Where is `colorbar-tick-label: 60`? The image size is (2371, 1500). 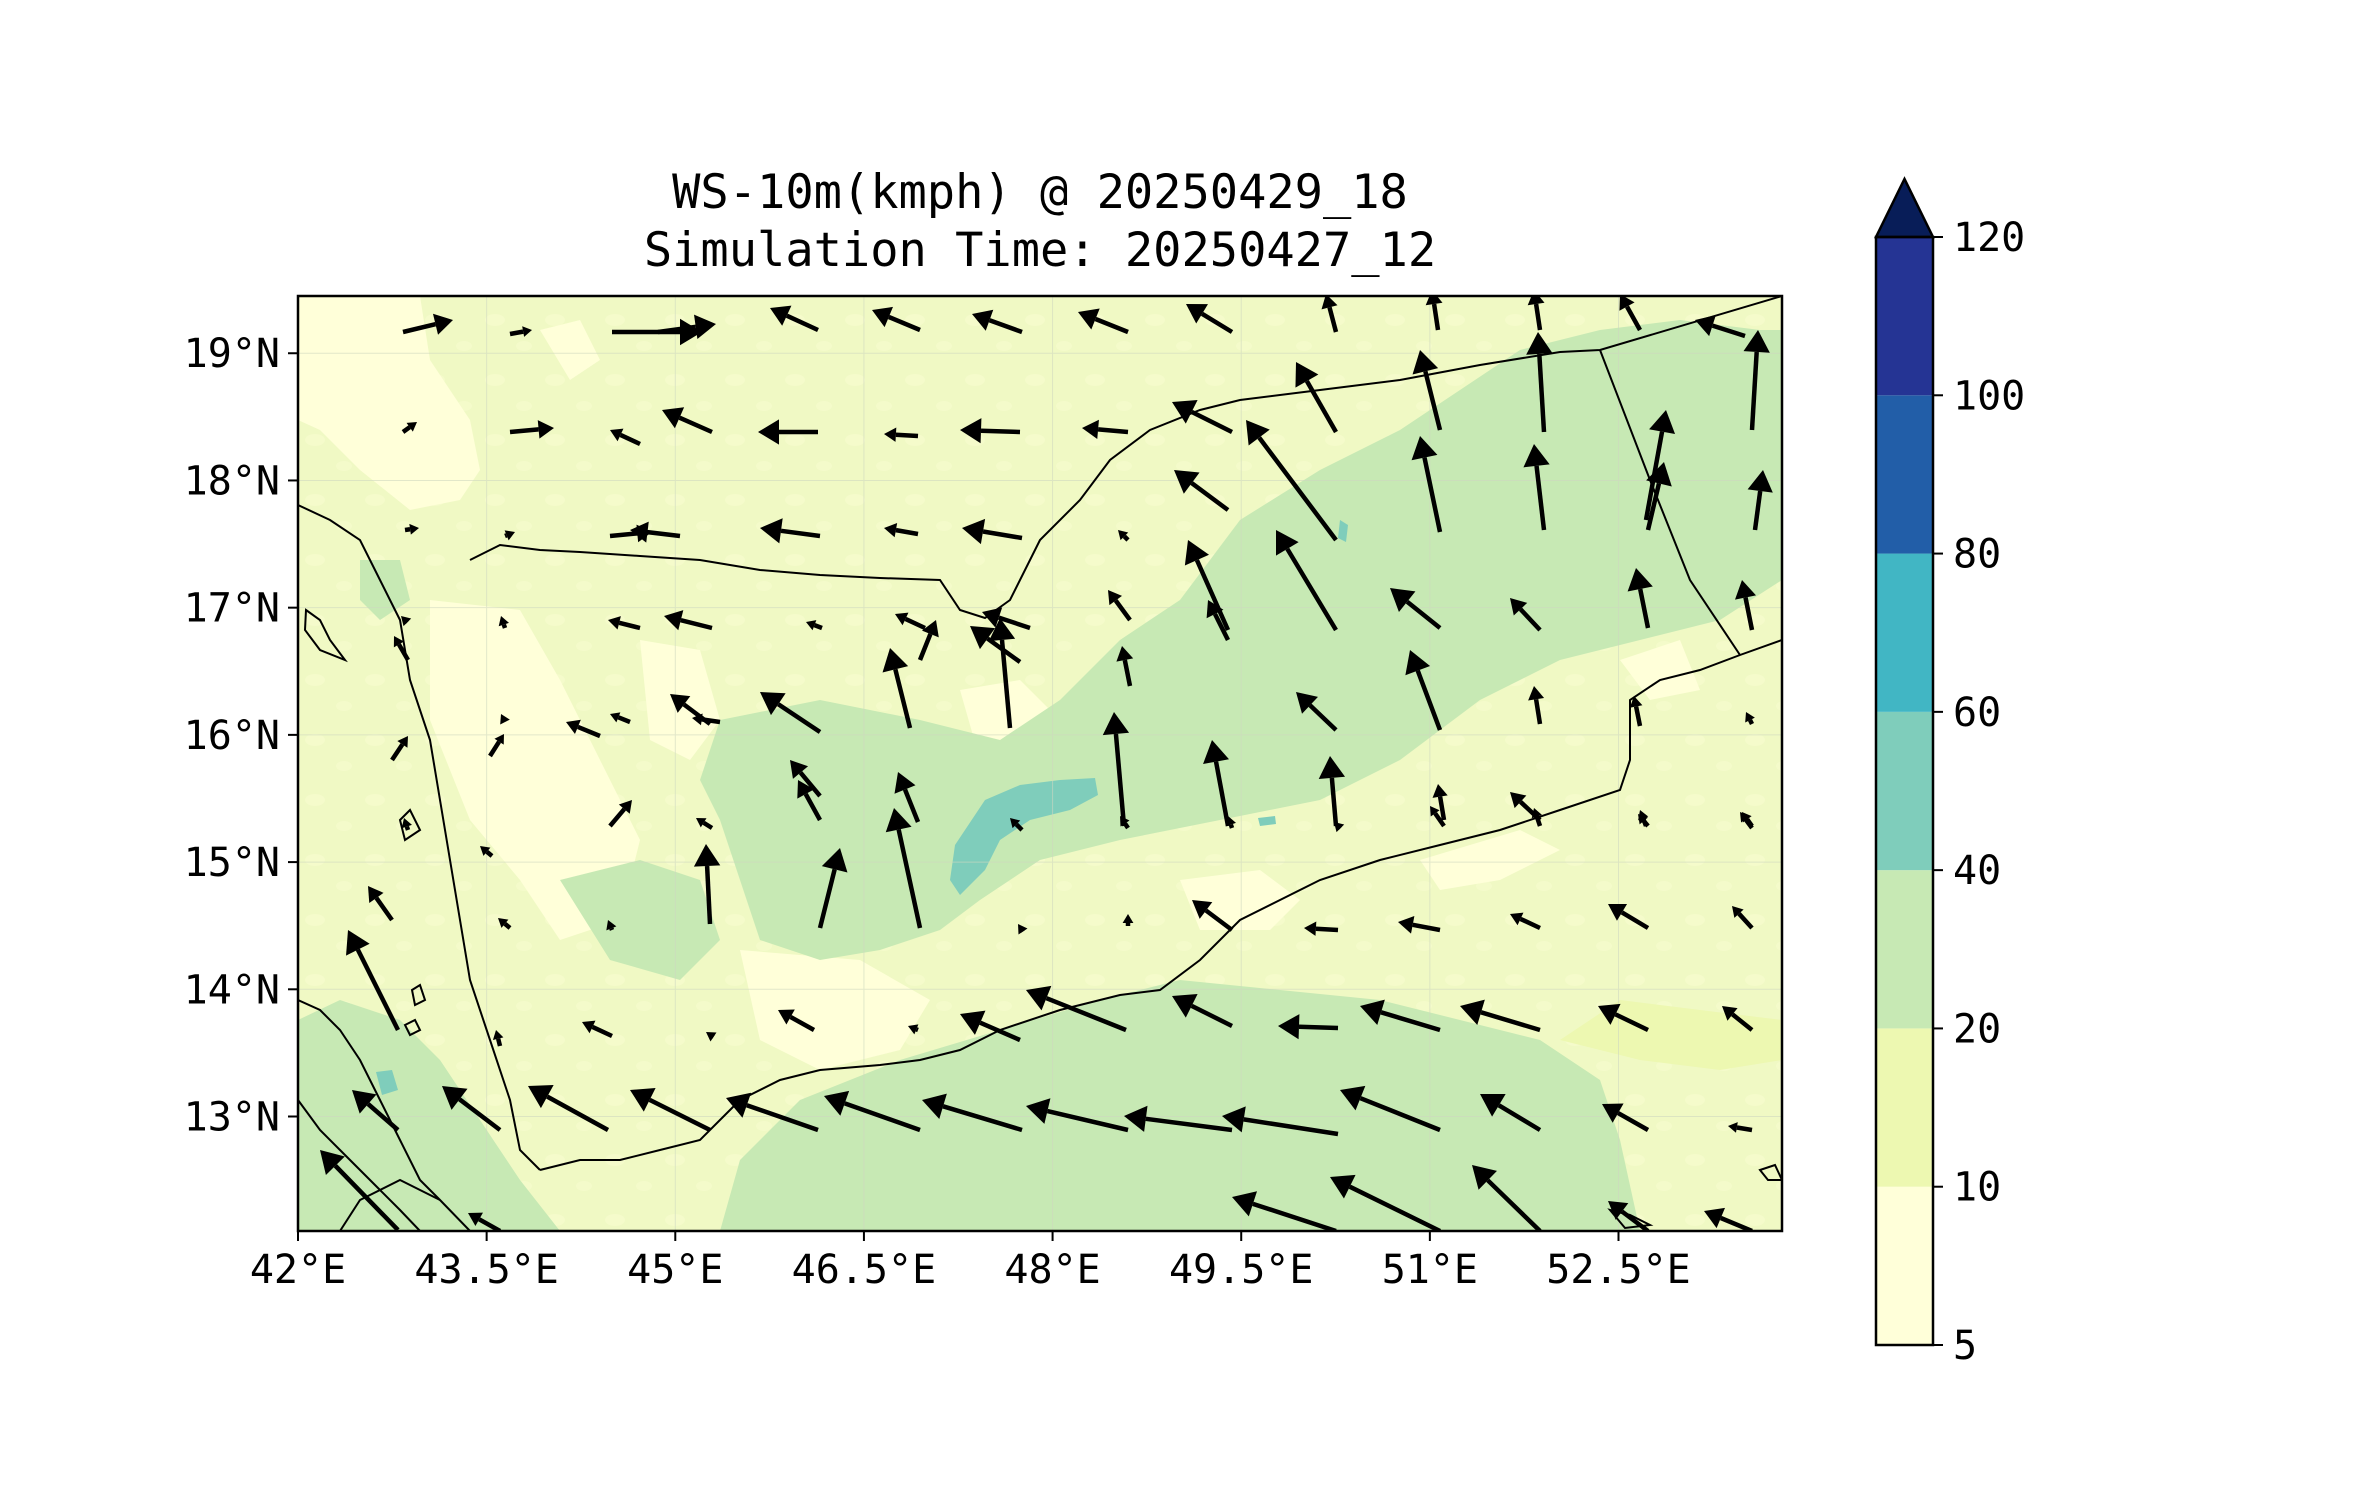 colorbar-tick-label: 60 is located at coordinates (1977, 713).